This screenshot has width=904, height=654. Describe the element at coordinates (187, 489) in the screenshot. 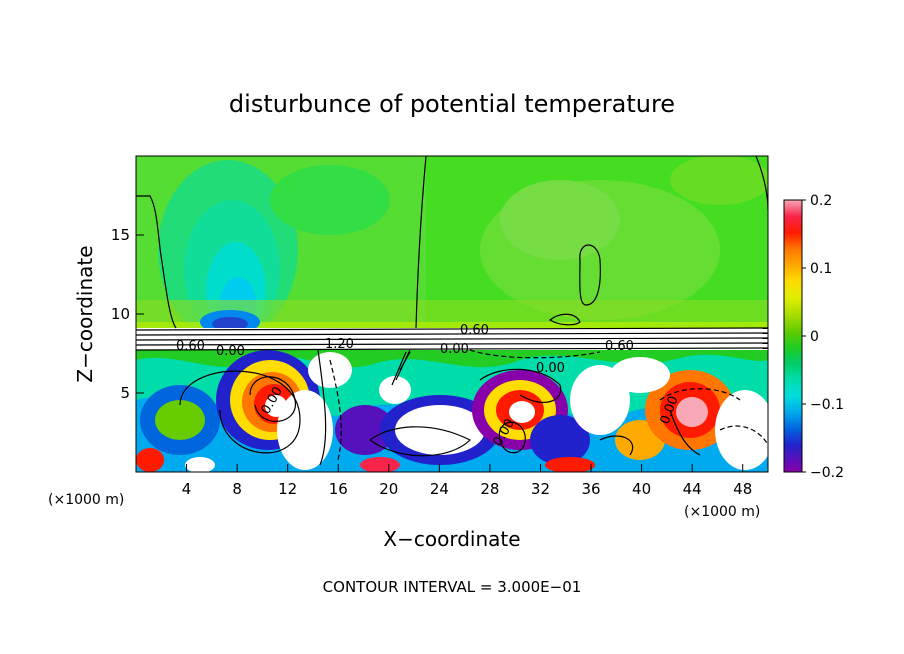

I see `x-tick-label: 4` at that location.